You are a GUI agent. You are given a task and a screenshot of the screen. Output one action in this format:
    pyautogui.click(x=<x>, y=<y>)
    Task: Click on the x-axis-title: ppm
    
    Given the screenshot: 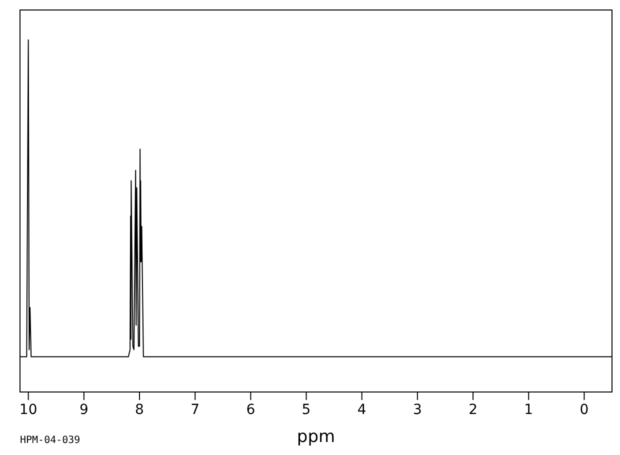 What is the action you would take?
    pyautogui.click(x=316, y=437)
    